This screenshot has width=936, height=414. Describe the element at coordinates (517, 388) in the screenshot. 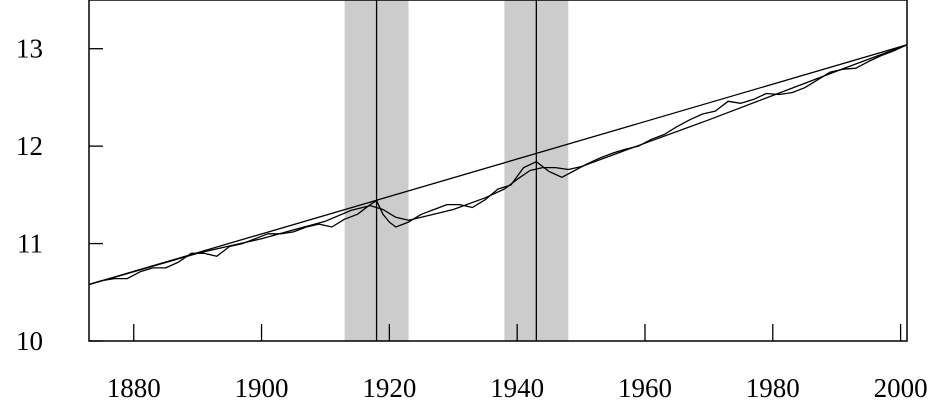

I see `x-tick-label: 1940` at that location.